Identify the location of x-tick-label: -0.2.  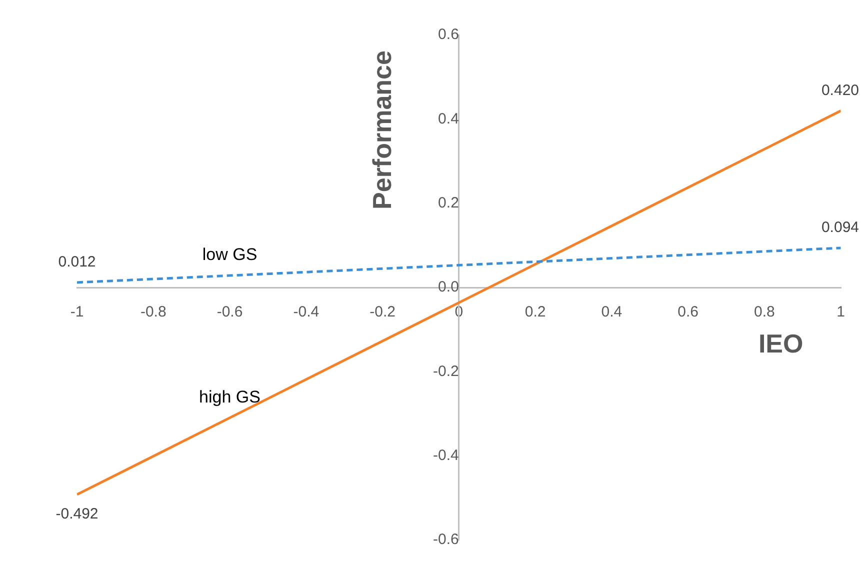
(383, 312).